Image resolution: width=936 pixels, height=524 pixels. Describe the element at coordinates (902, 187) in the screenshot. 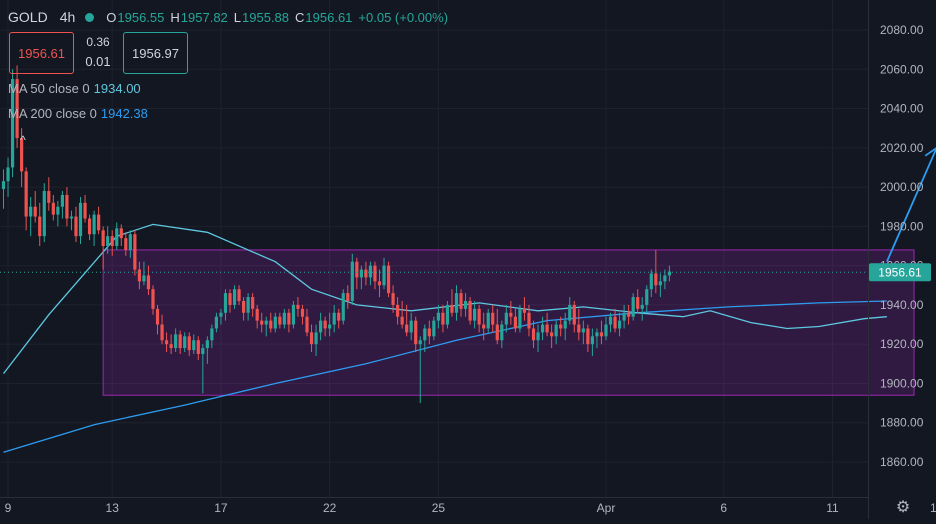

I see `y-tick-label: 2000.00` at that location.